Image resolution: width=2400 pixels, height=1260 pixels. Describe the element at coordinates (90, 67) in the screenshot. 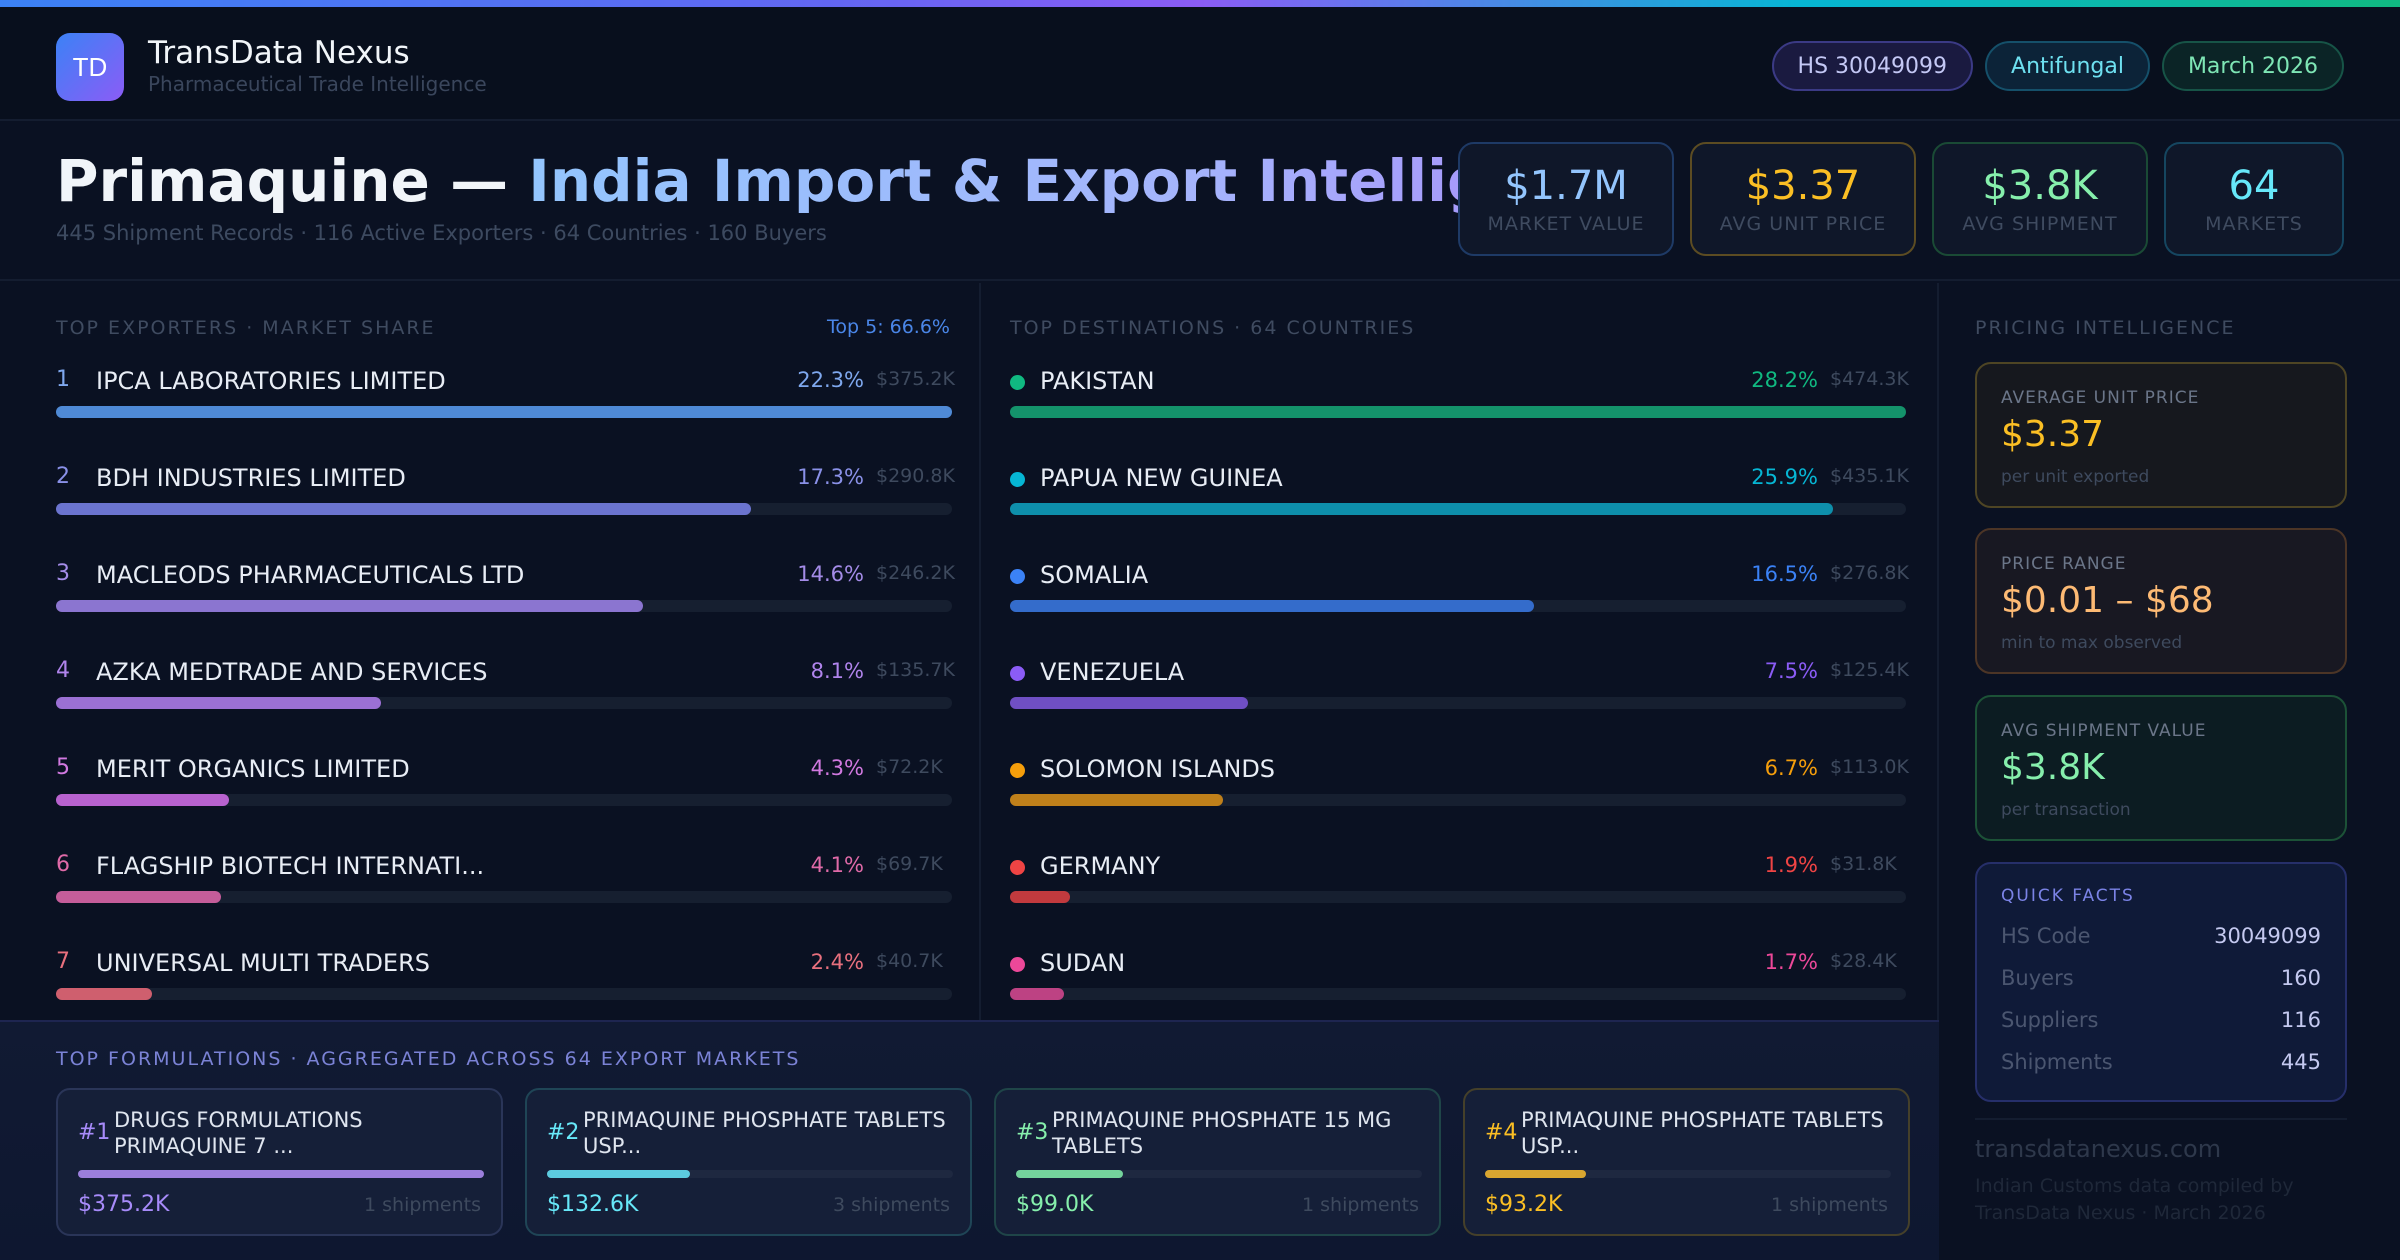

I see `logo: TD` at that location.